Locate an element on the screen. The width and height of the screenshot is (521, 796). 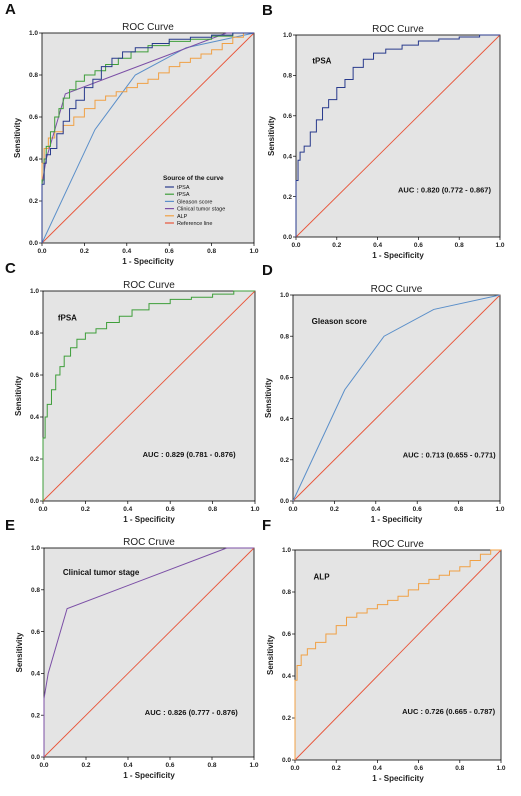
panel-letter: E is located at coordinates (10, 525).